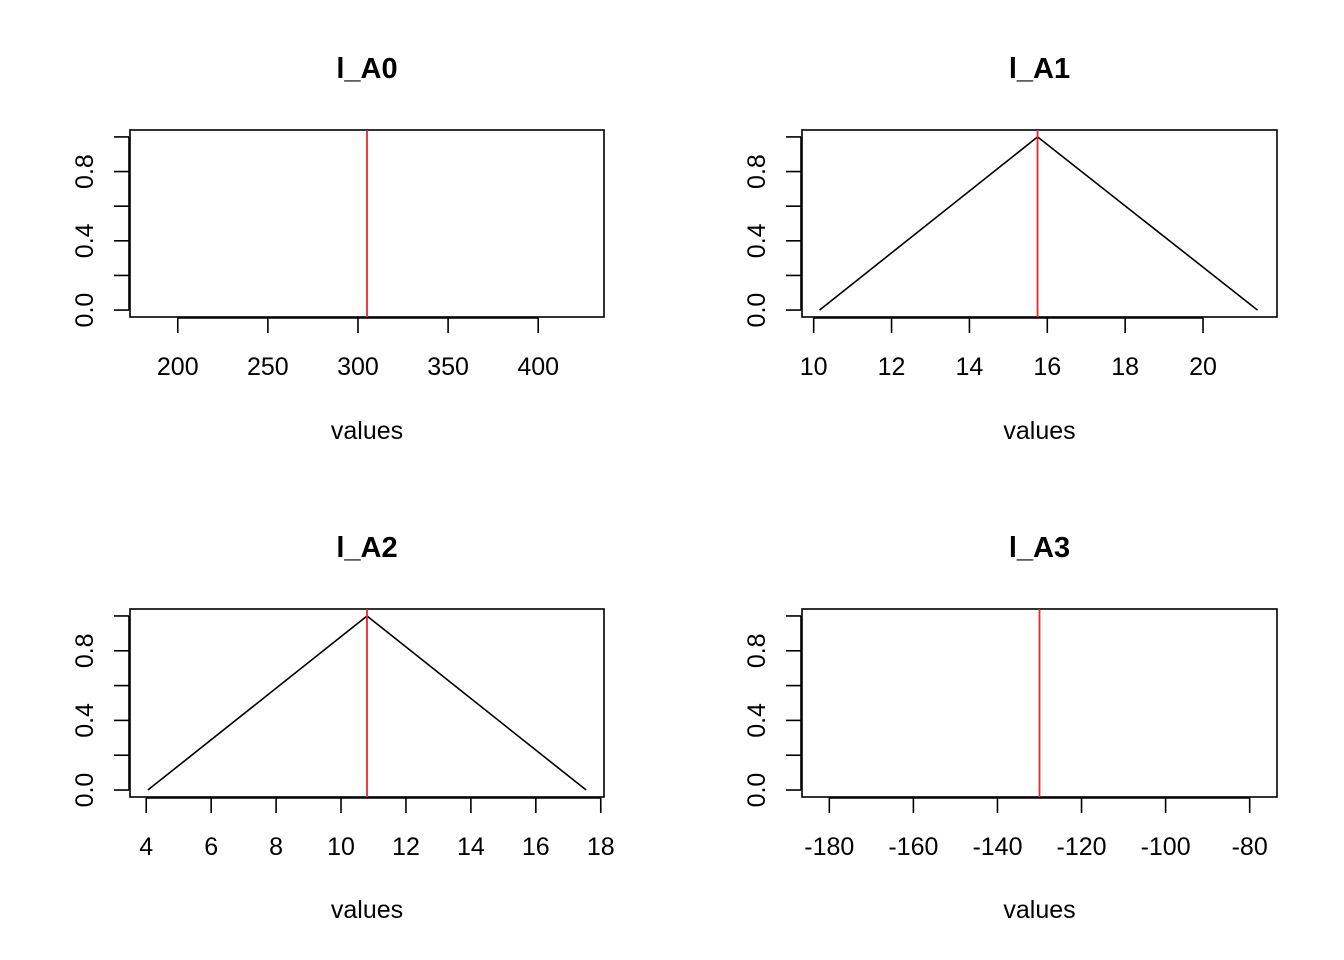 The image size is (1344, 960). I want to click on chart-title: l_A3, so click(1039, 548).